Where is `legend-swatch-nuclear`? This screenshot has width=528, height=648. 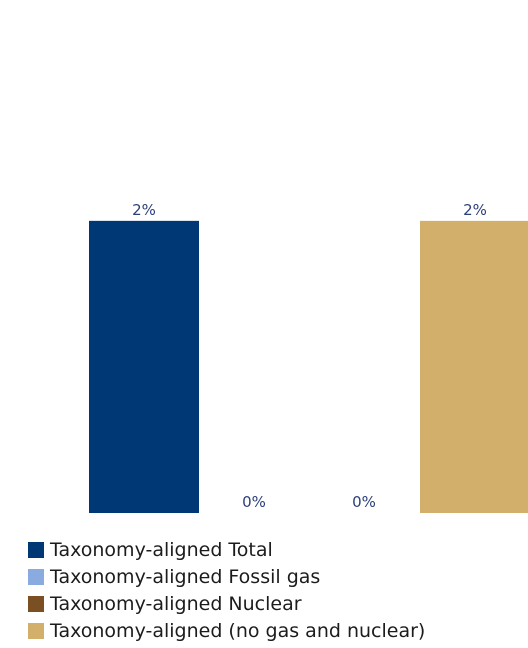
legend-swatch-nuclear is located at coordinates (36, 603).